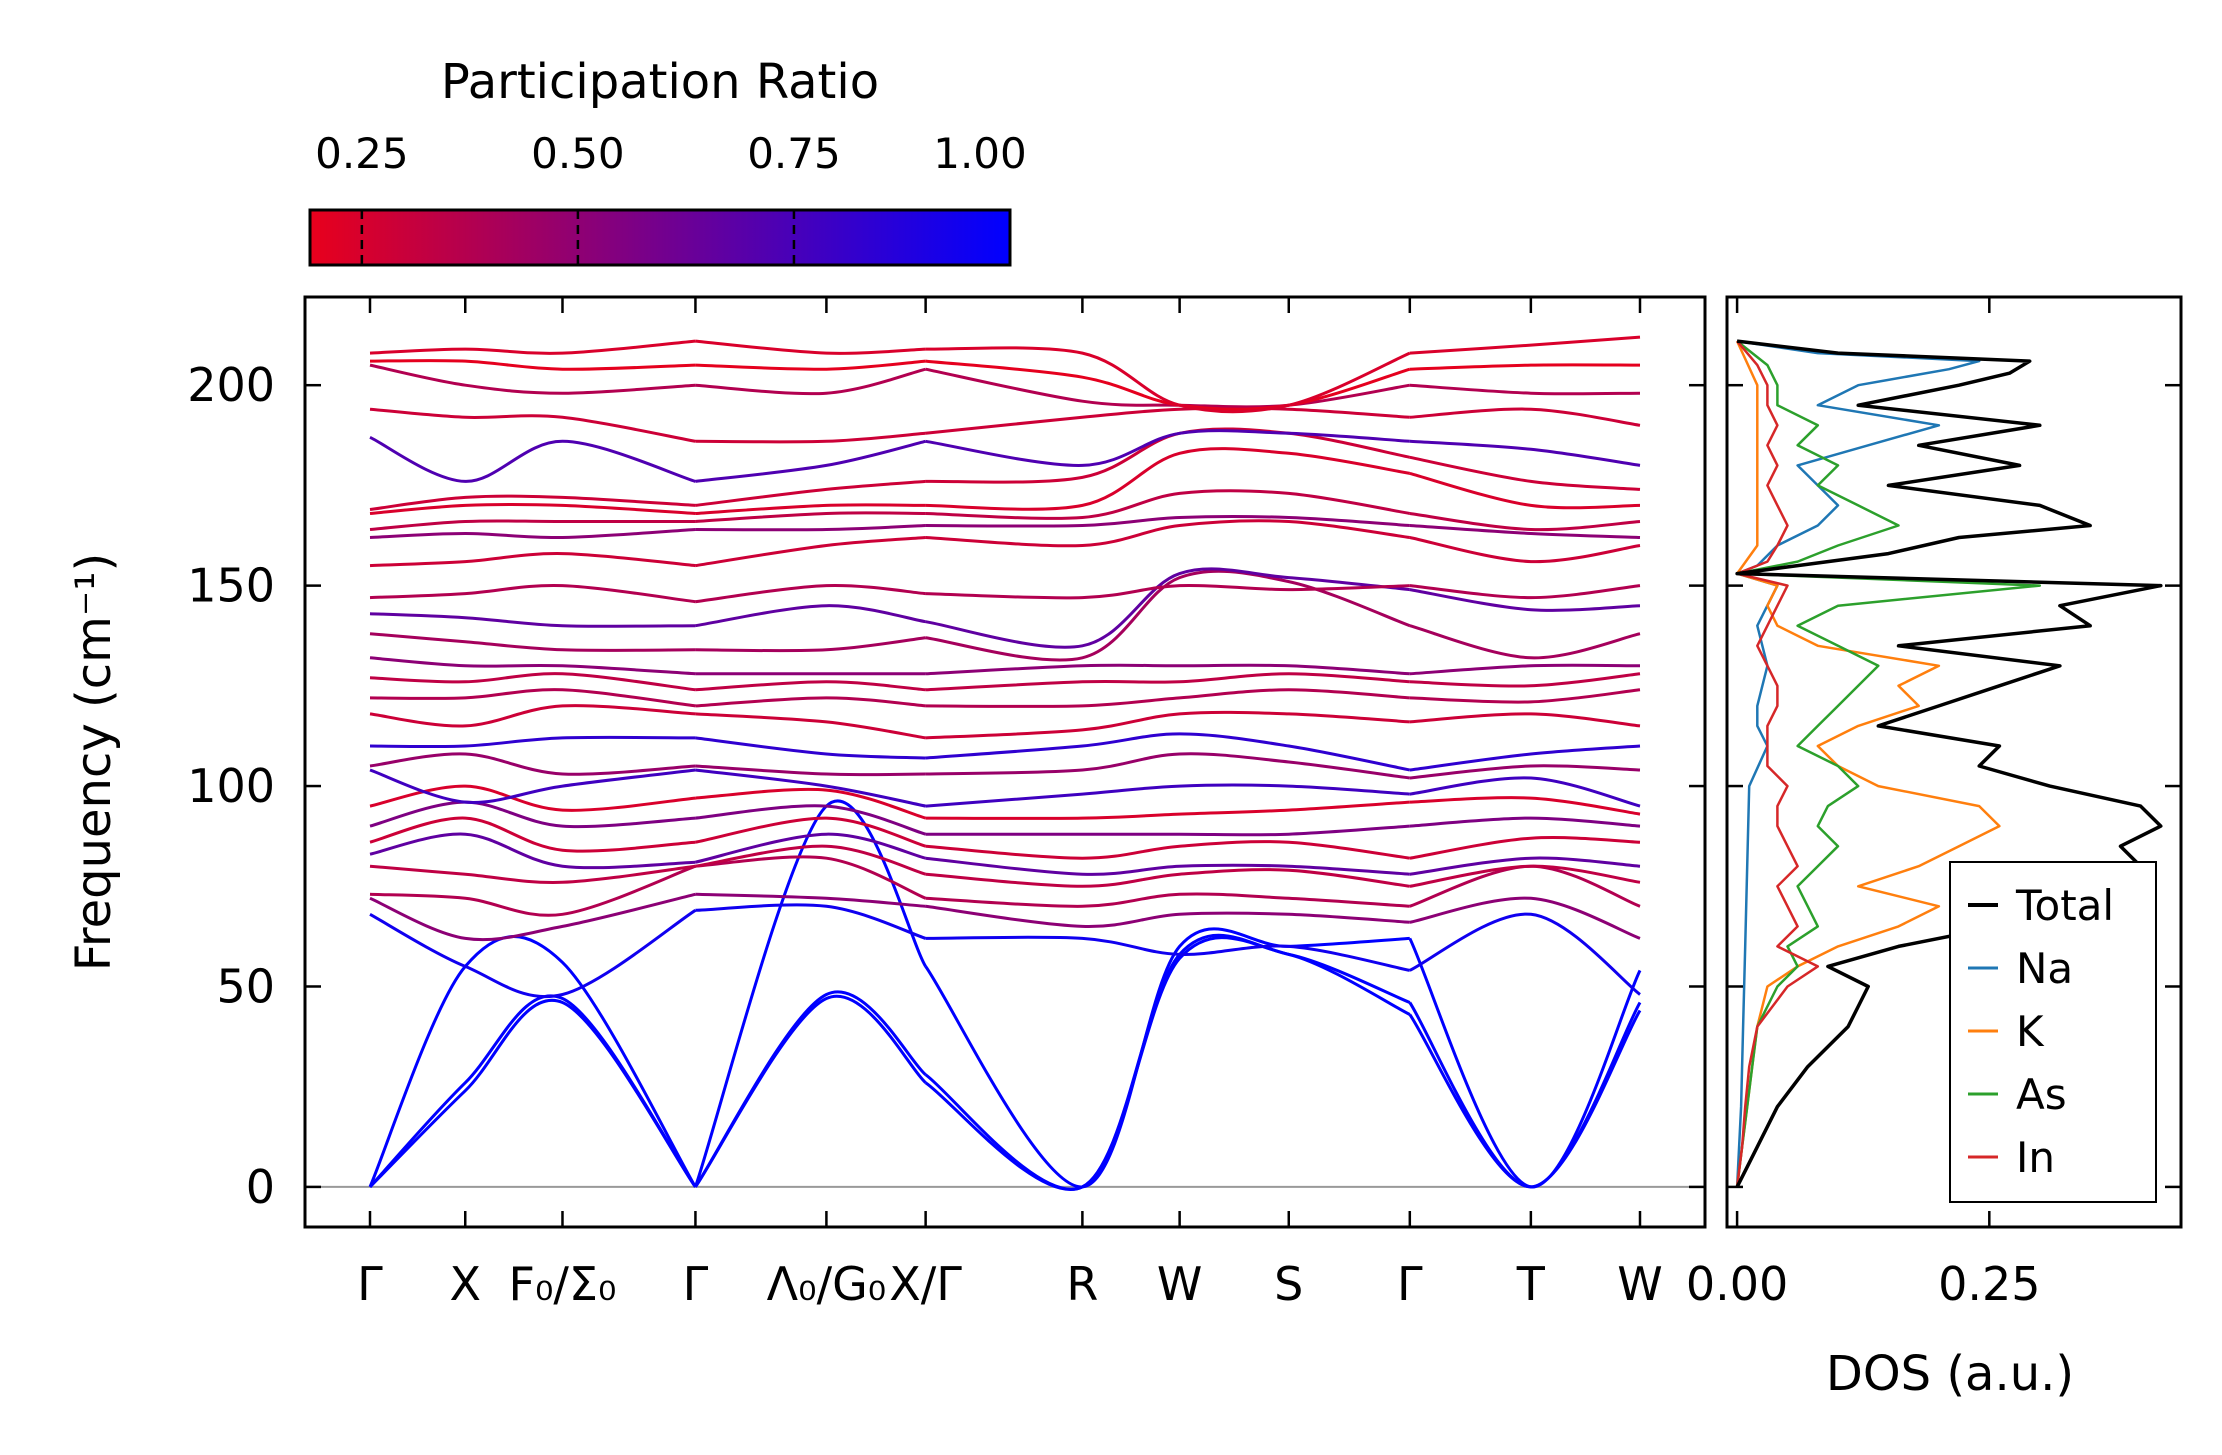 The image size is (2222, 1455). I want to click on dos-series-na, so click(1858, 763).